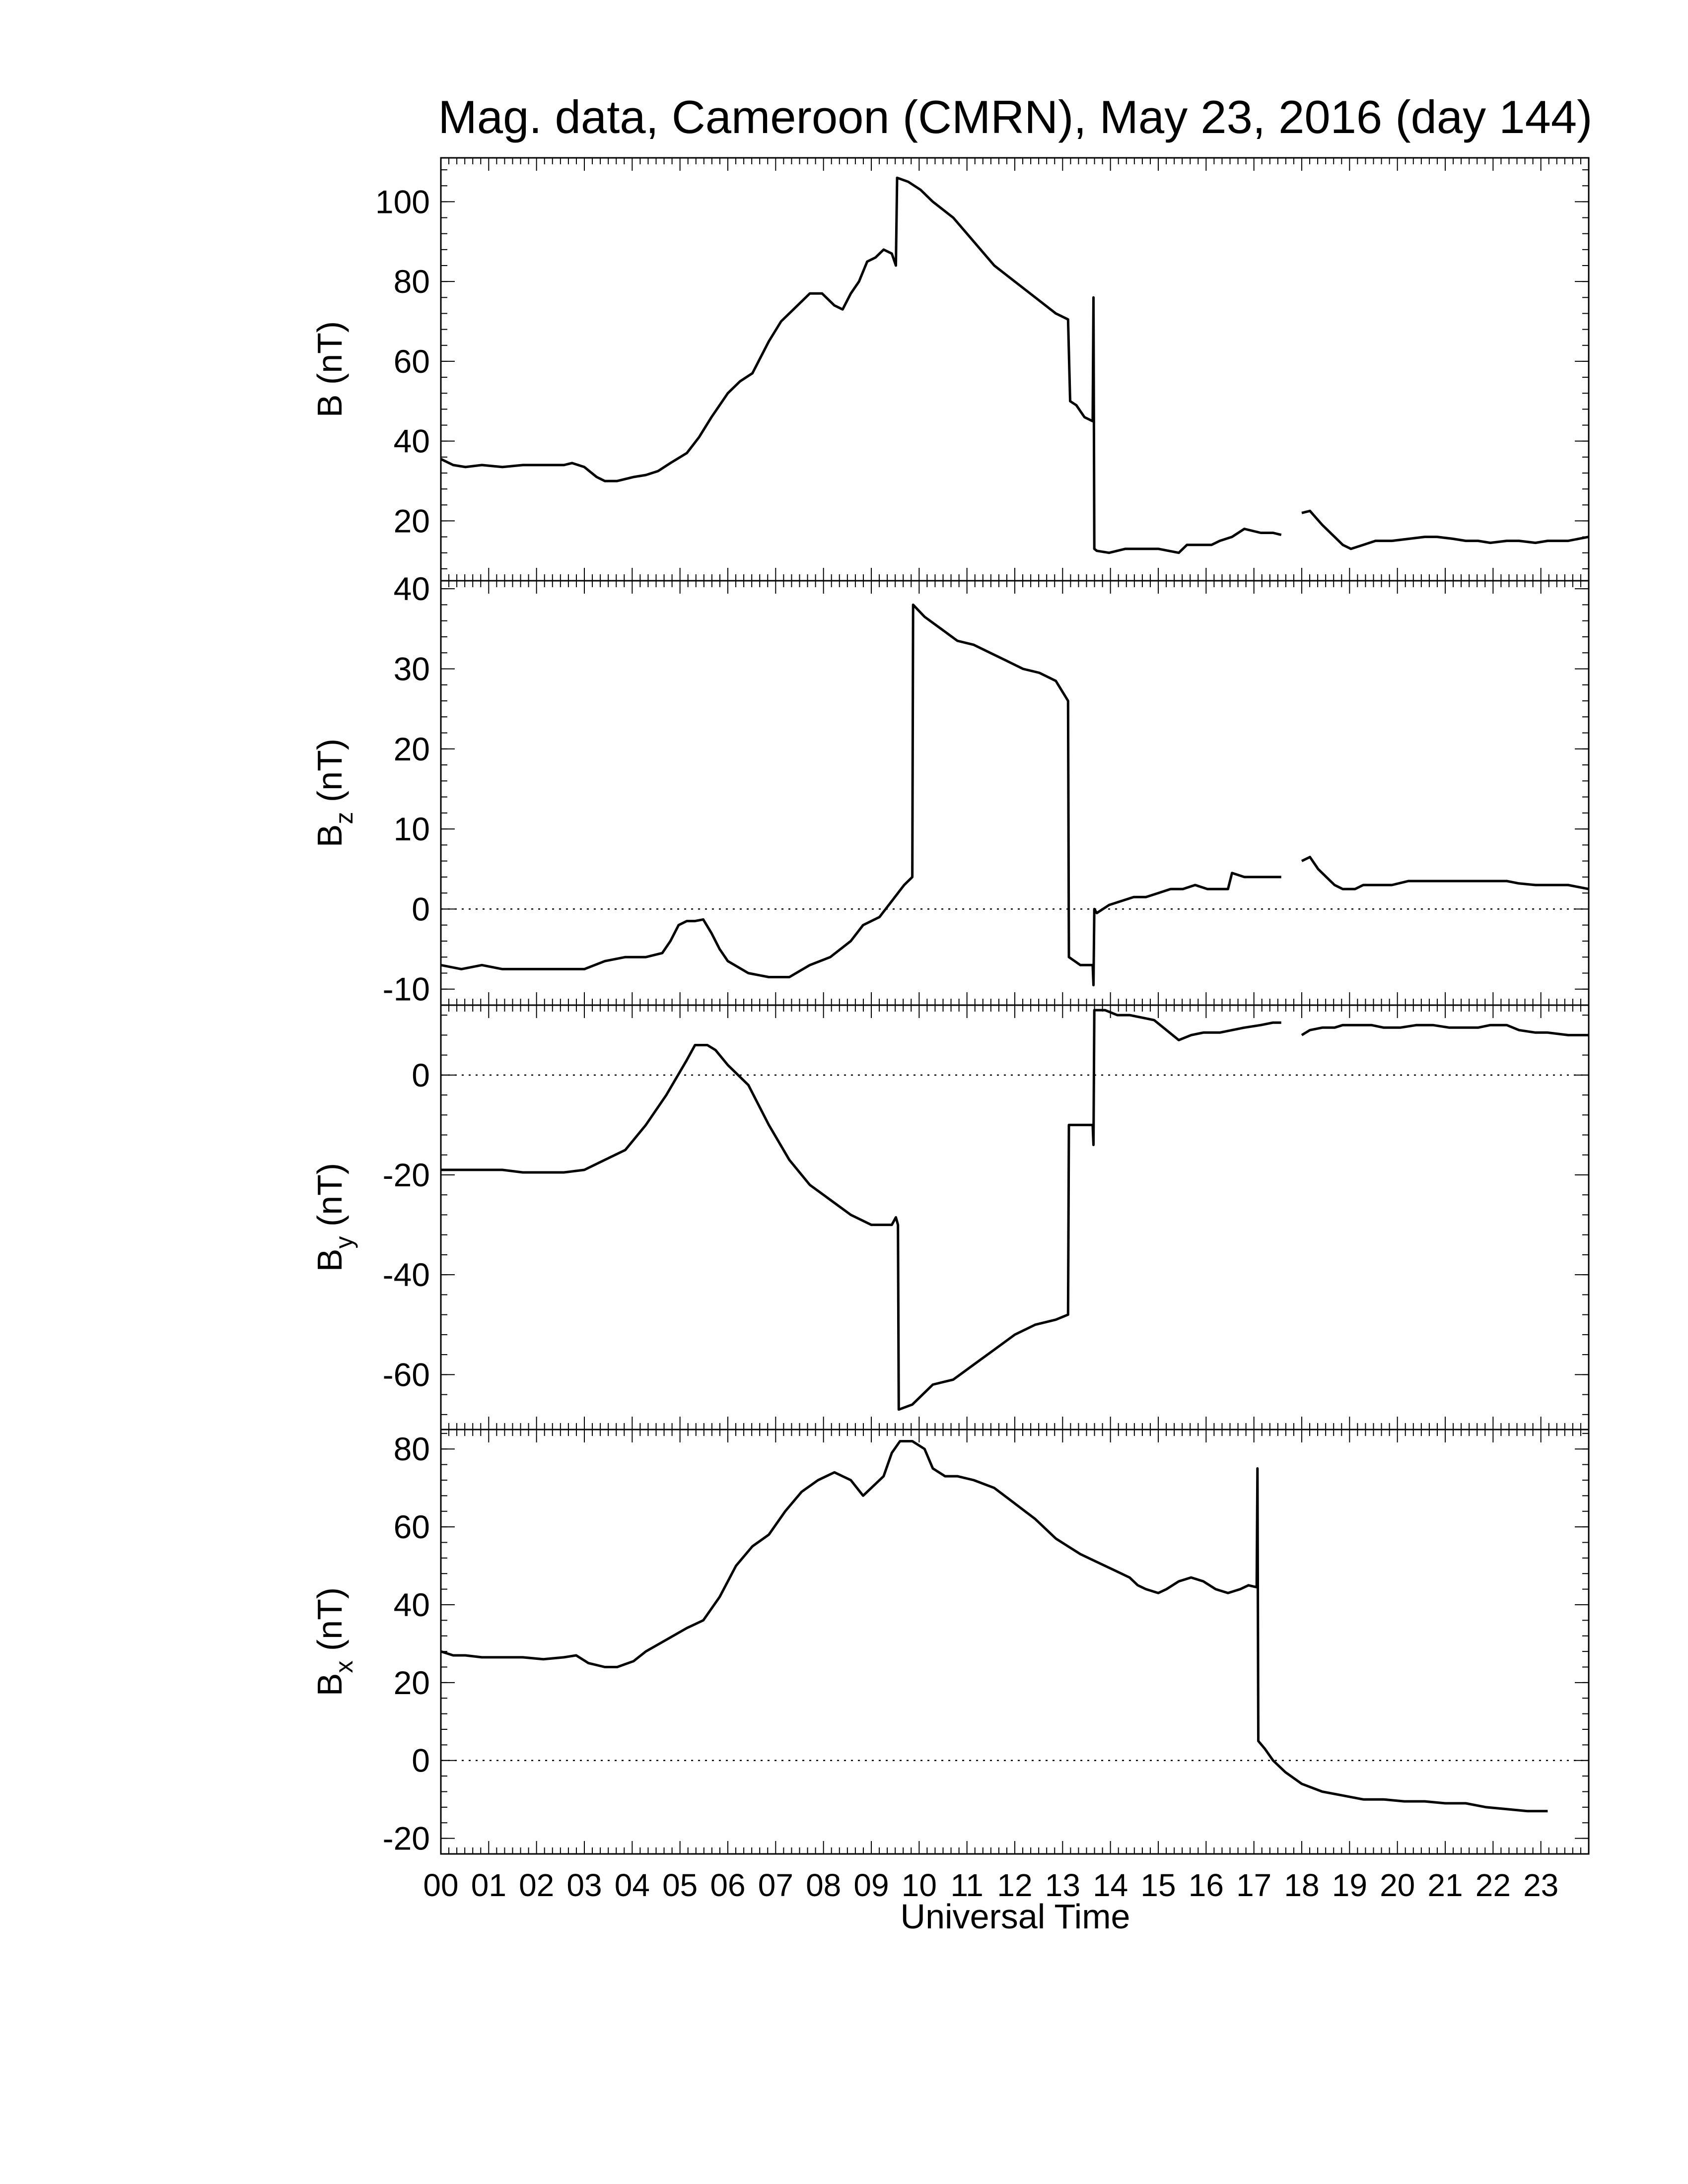  What do you see at coordinates (1206, 1885) in the screenshot?
I see `x-tick-label: 16` at bounding box center [1206, 1885].